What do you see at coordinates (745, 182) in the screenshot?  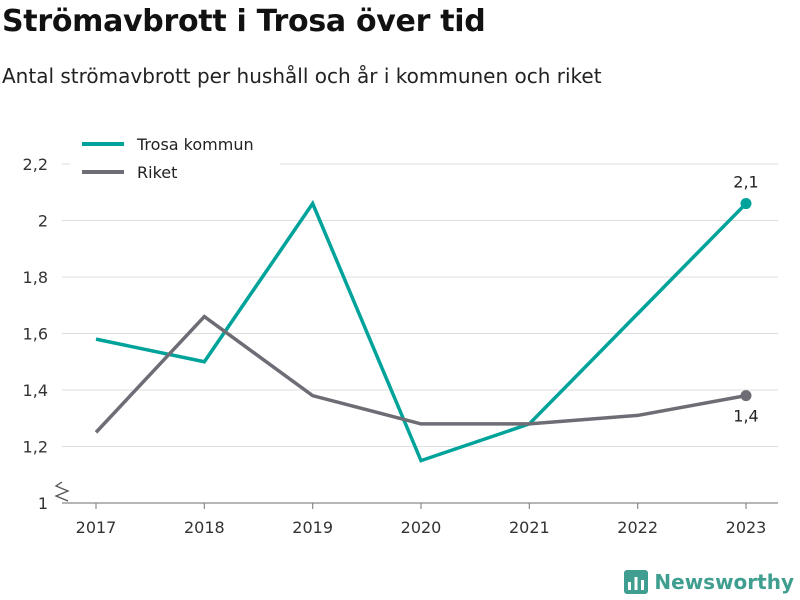 I see `data-label: 2,1` at bounding box center [745, 182].